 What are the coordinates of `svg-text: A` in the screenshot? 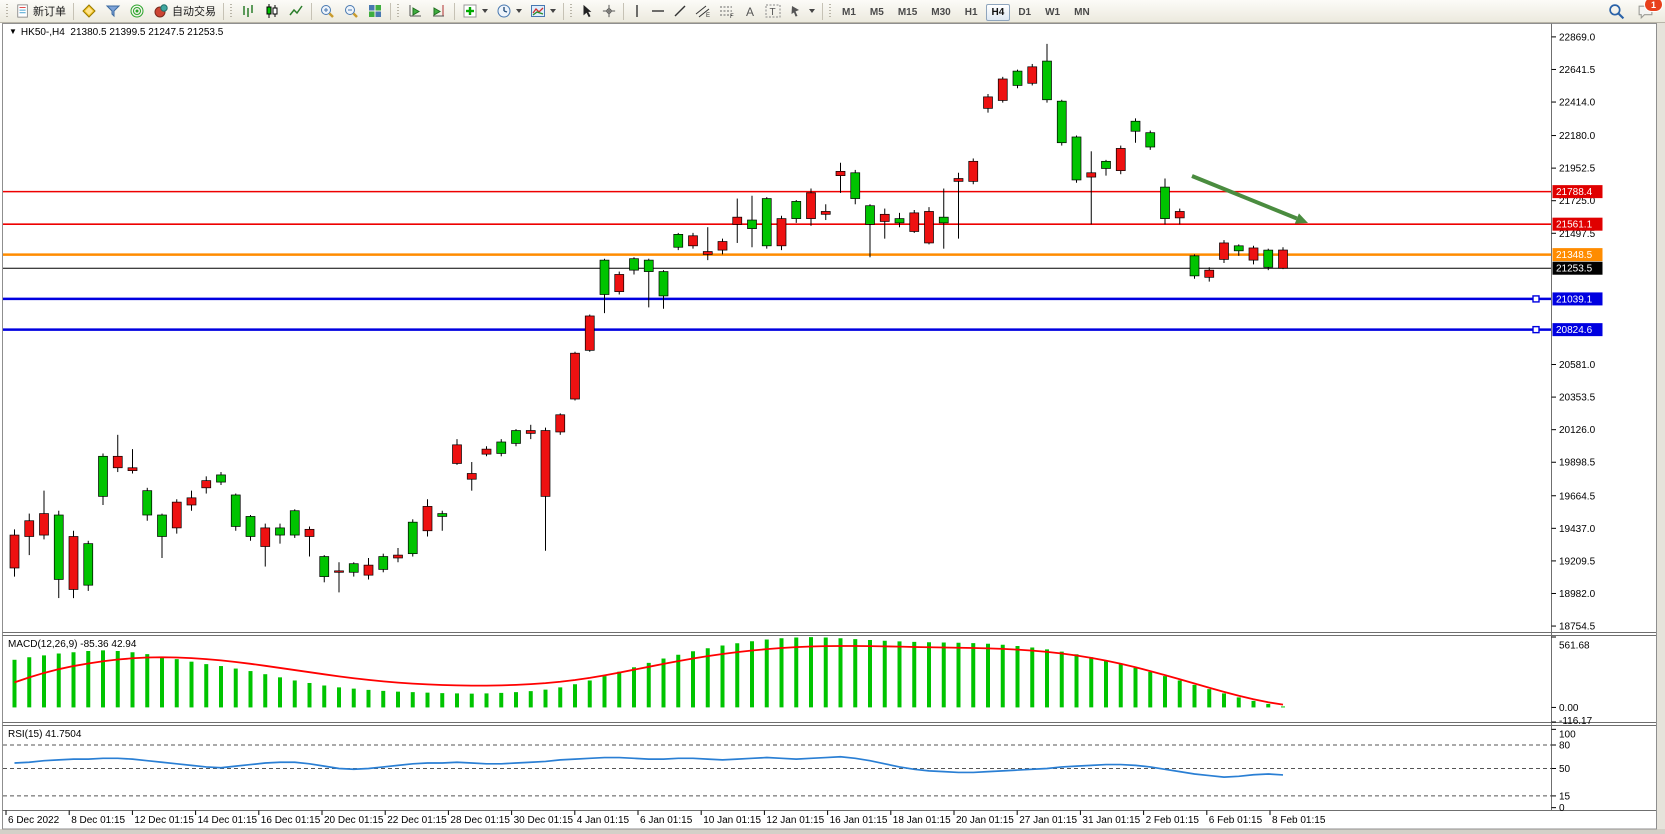 It's located at (750, 11).